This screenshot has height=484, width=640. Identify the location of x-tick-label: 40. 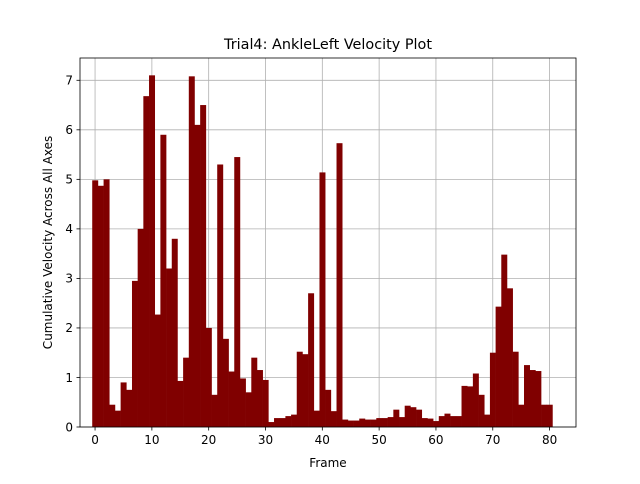
(322, 440).